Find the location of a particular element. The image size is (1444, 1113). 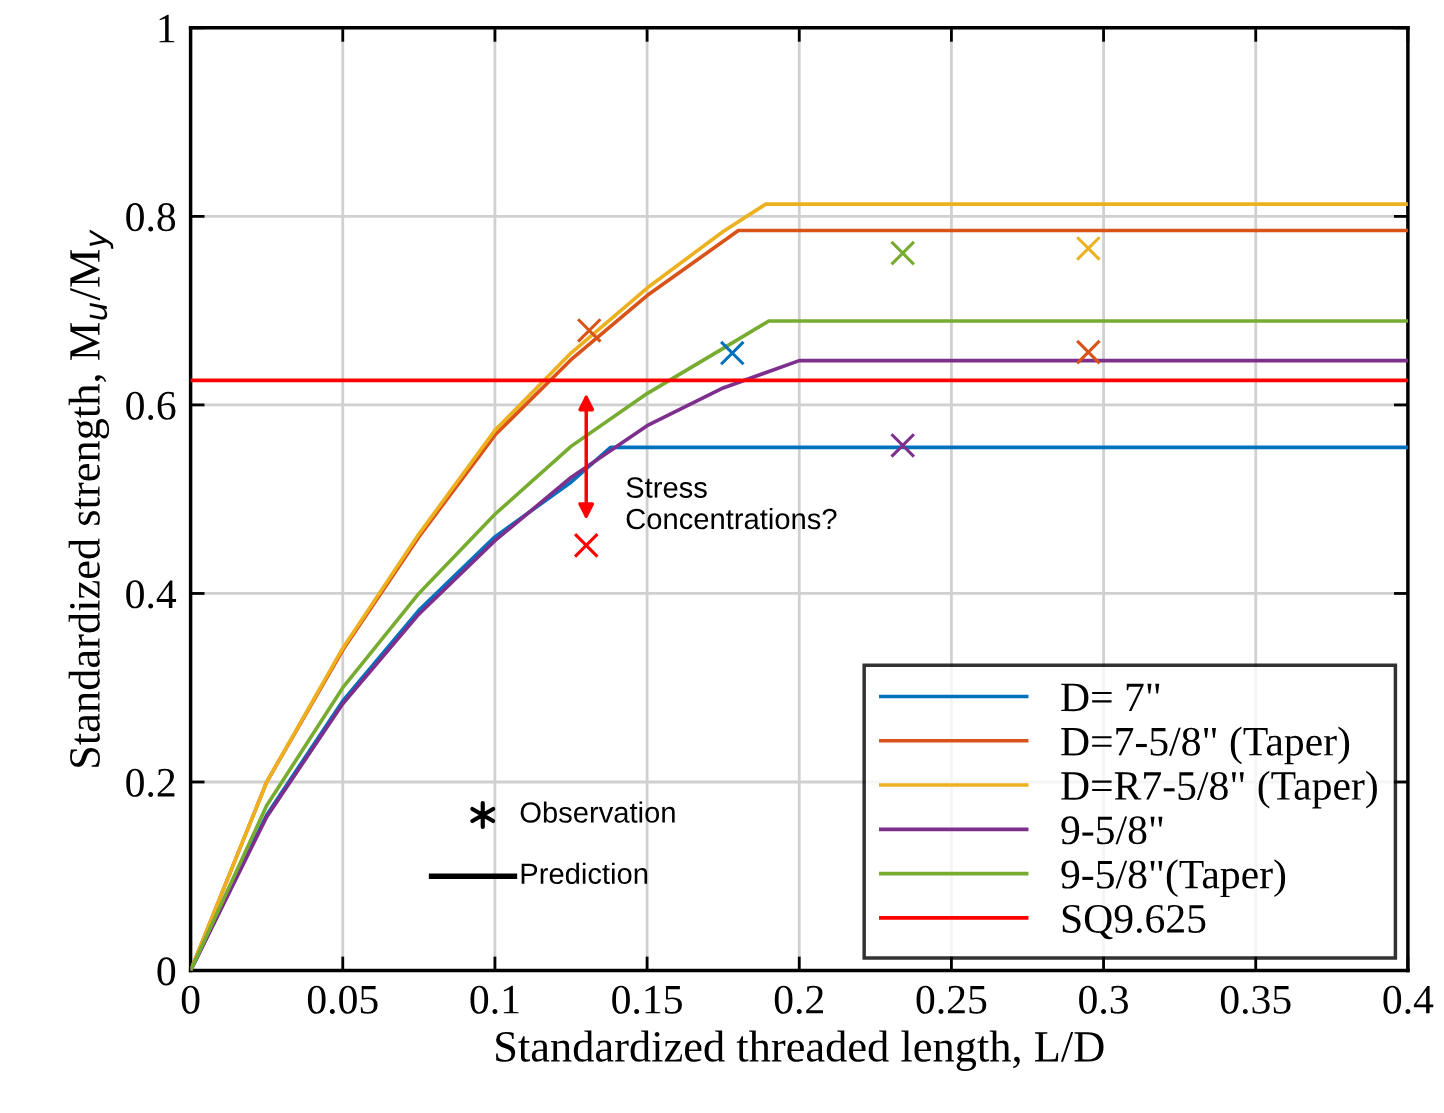

x-tick-label: 0.4 is located at coordinates (1408, 999).